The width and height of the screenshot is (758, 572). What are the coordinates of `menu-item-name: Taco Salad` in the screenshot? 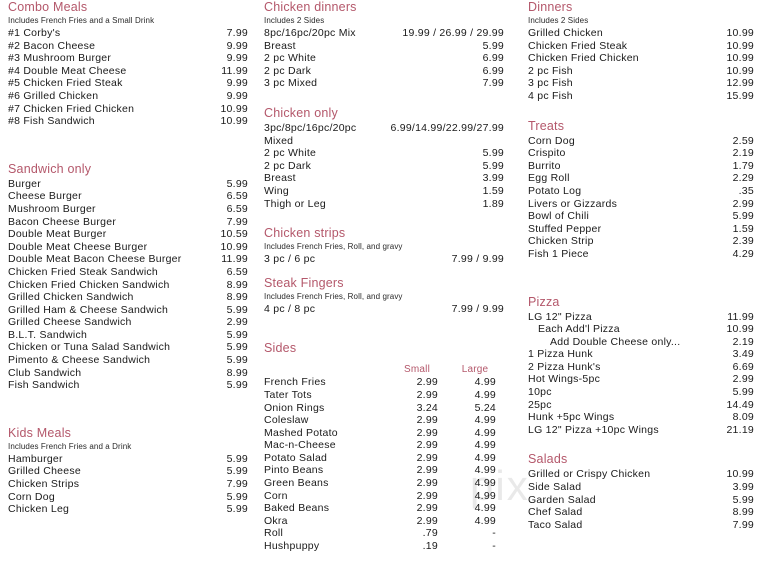 It's located at (555, 524).